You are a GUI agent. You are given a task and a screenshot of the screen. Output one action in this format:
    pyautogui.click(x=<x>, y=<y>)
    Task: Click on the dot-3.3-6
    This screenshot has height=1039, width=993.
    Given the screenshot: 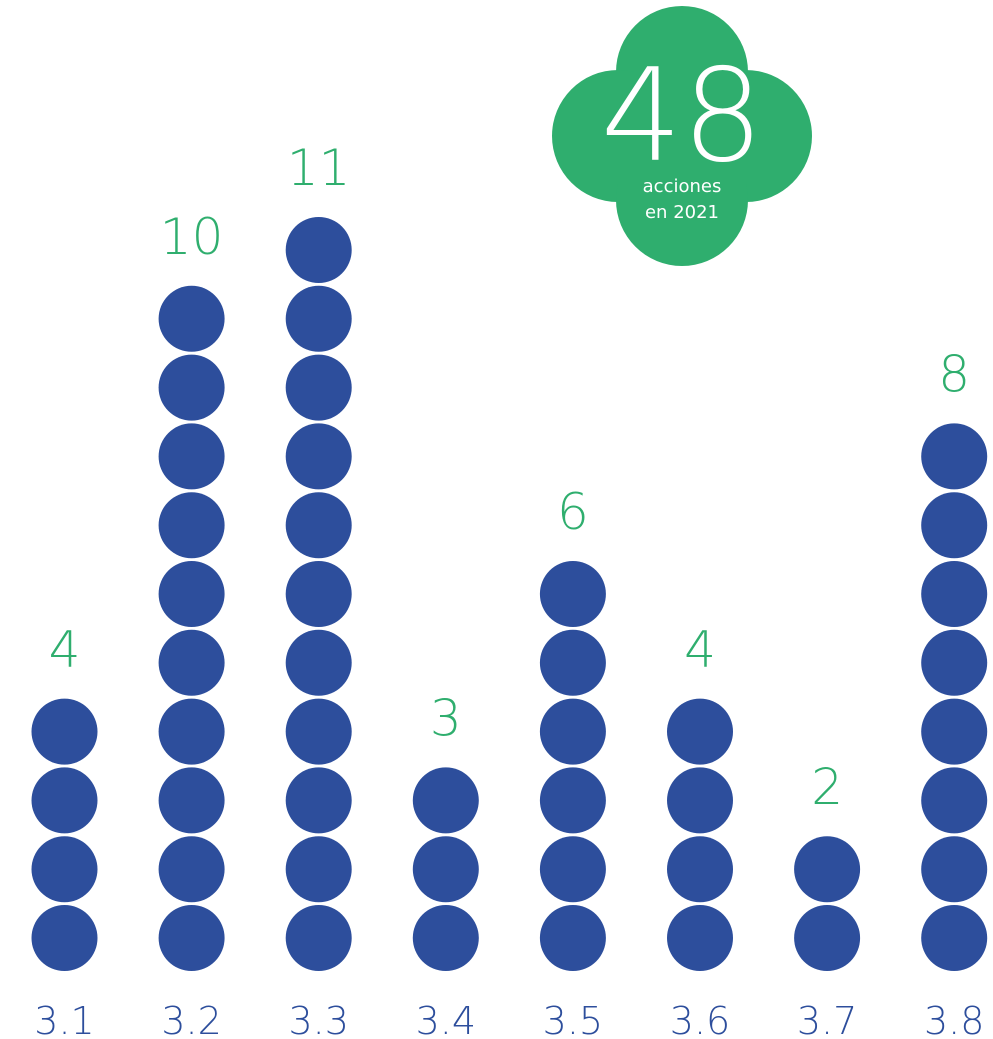 What is the action you would take?
    pyautogui.click(x=318, y=594)
    